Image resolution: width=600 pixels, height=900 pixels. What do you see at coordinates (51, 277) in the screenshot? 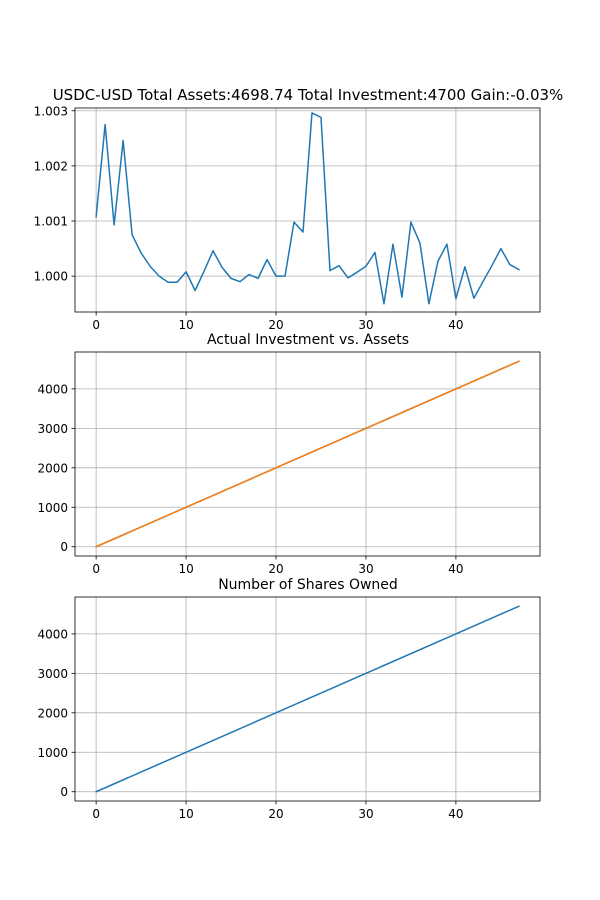
I see `y-tick-label: 1.000` at bounding box center [51, 277].